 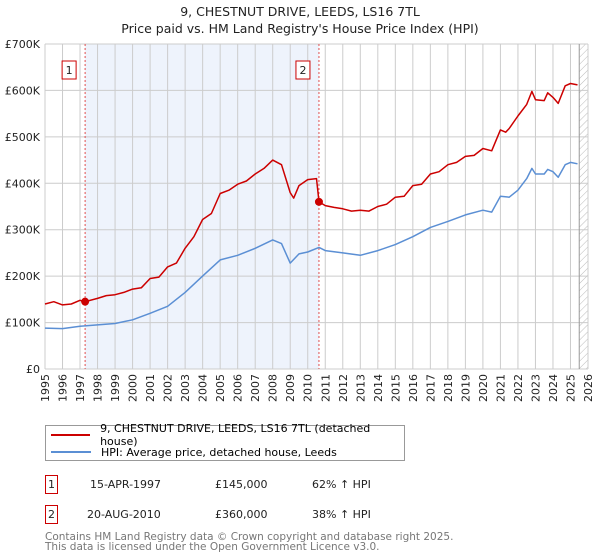 I want to click on x-tick-label: 1999, so click(x=115, y=388).